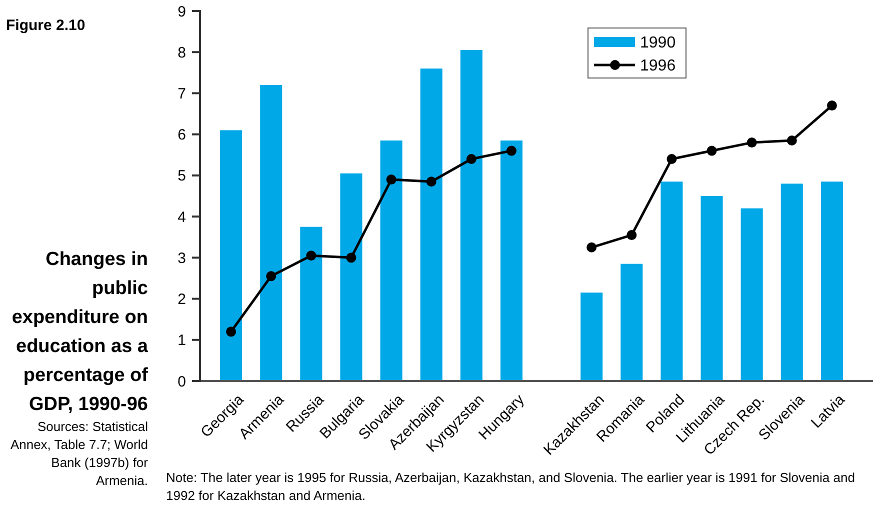 This screenshot has height=509, width=873. What do you see at coordinates (182, 135) in the screenshot?
I see `y-tick-label: 6` at bounding box center [182, 135].